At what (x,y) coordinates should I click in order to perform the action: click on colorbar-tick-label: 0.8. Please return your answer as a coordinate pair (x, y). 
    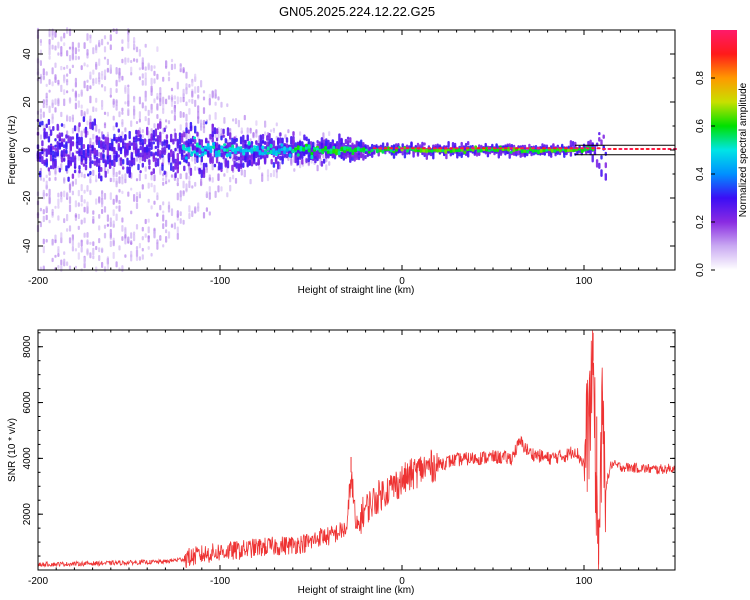
    Looking at the image, I should click on (700, 78).